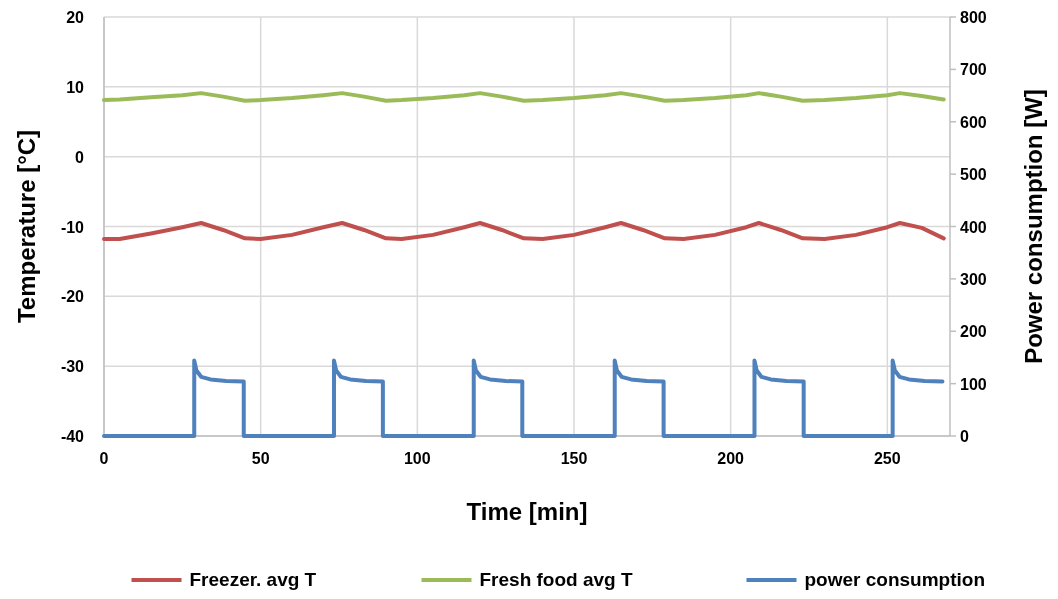  Describe the element at coordinates (973, 384) in the screenshot. I see `y2-tick-label: 100` at that location.